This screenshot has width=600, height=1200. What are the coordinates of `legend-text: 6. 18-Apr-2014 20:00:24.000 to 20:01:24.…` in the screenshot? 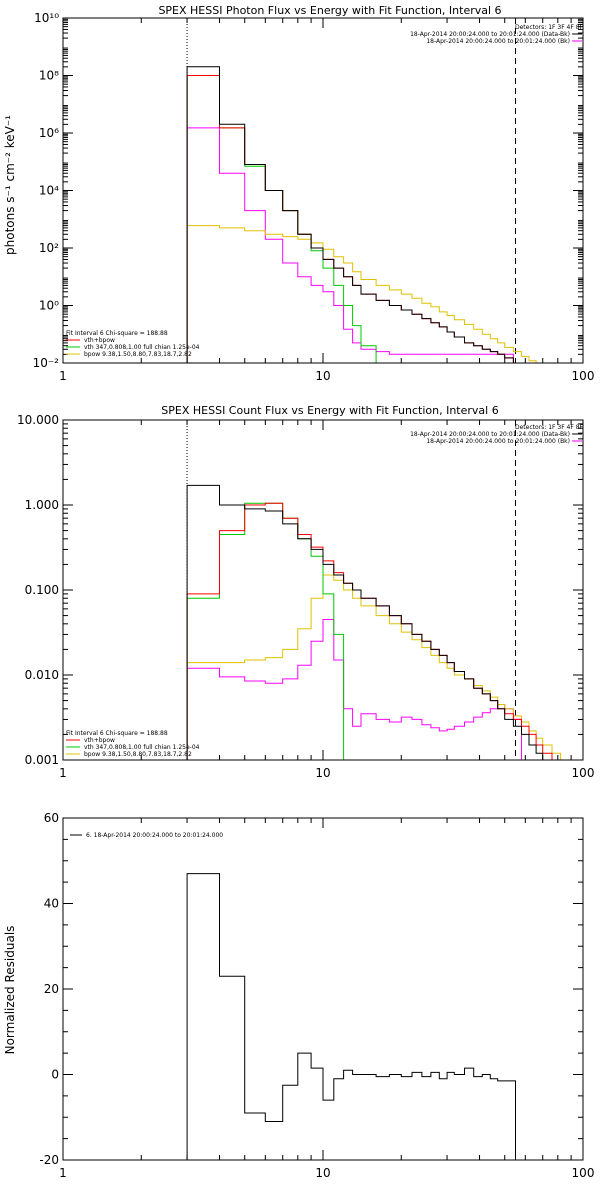 It's located at (154, 835).